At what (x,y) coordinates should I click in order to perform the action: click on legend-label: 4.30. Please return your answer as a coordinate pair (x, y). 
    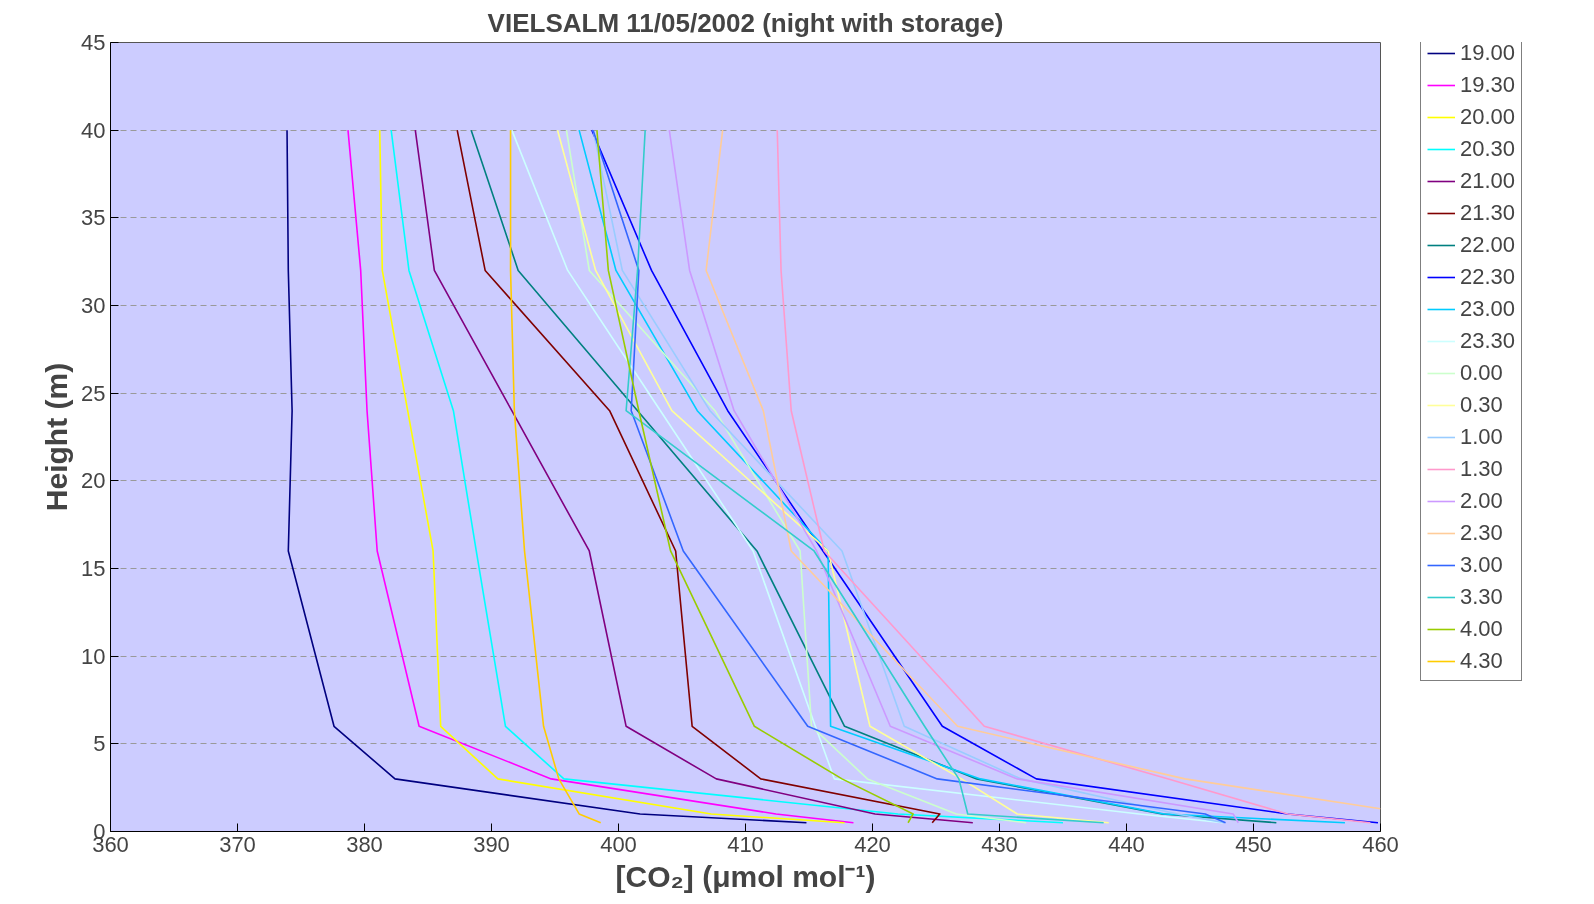
    Looking at the image, I should click on (1481, 661).